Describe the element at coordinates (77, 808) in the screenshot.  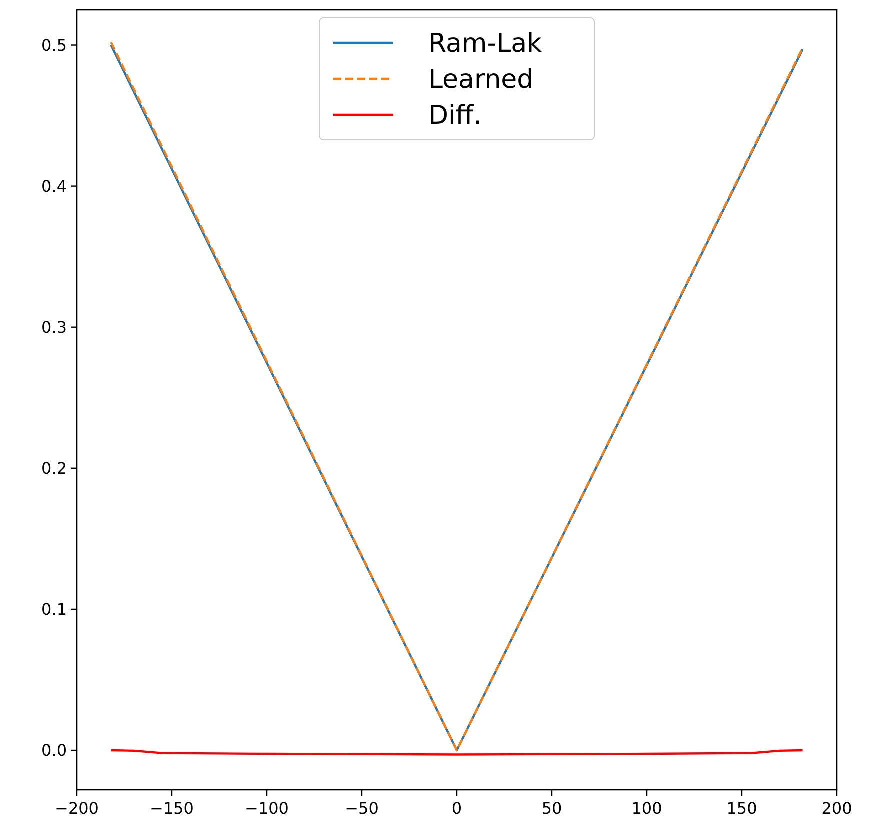
I see `x-tick-label: −200` at that location.